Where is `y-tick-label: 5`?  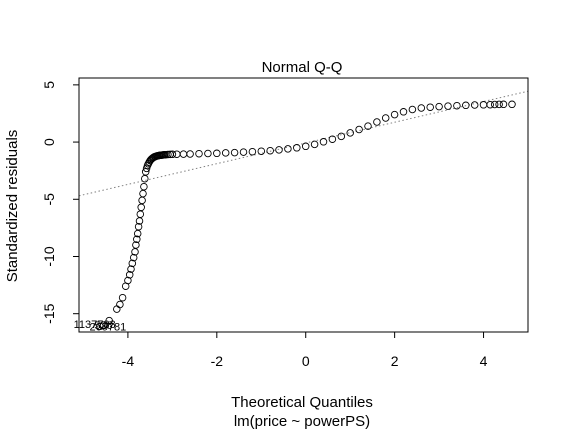
y-tick-label: 5 is located at coordinates (49, 85).